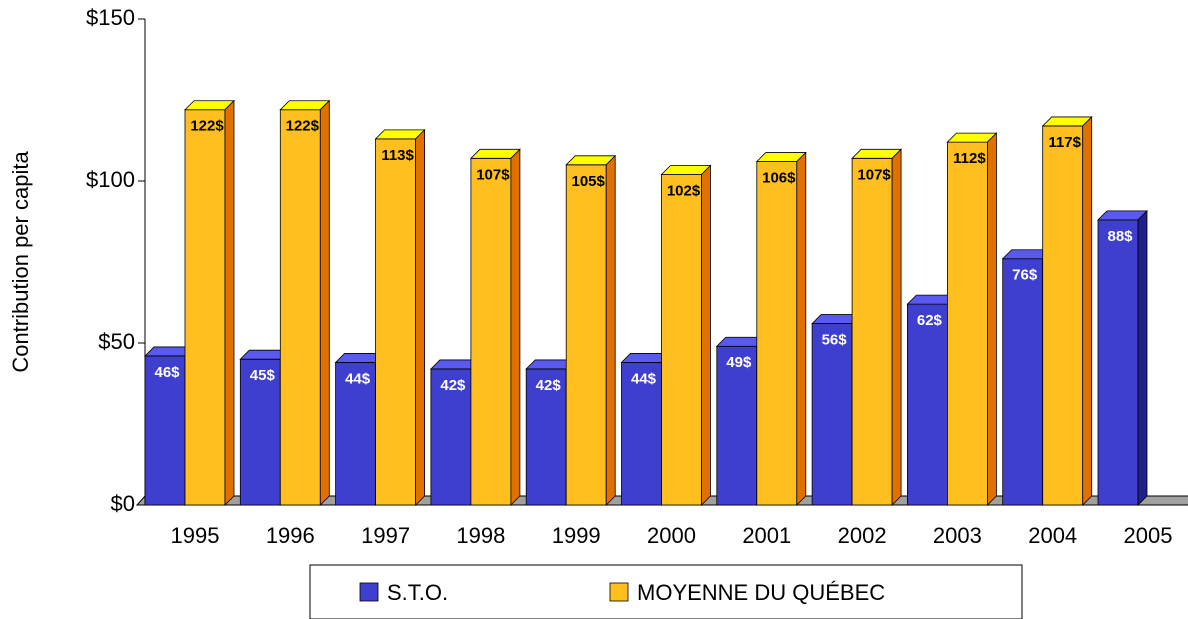 The width and height of the screenshot is (1188, 619). Describe the element at coordinates (290, 535) in the screenshot. I see `x-tick-label: 1996` at that location.